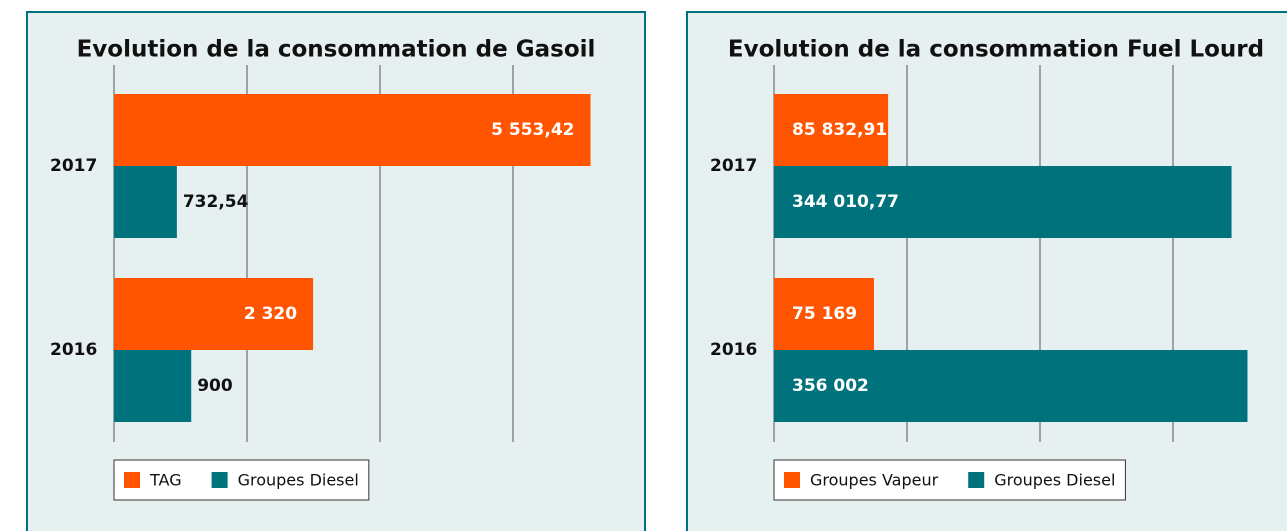  What do you see at coordinates (532, 130) in the screenshot?
I see `data-label: 5 553,42` at bounding box center [532, 130].